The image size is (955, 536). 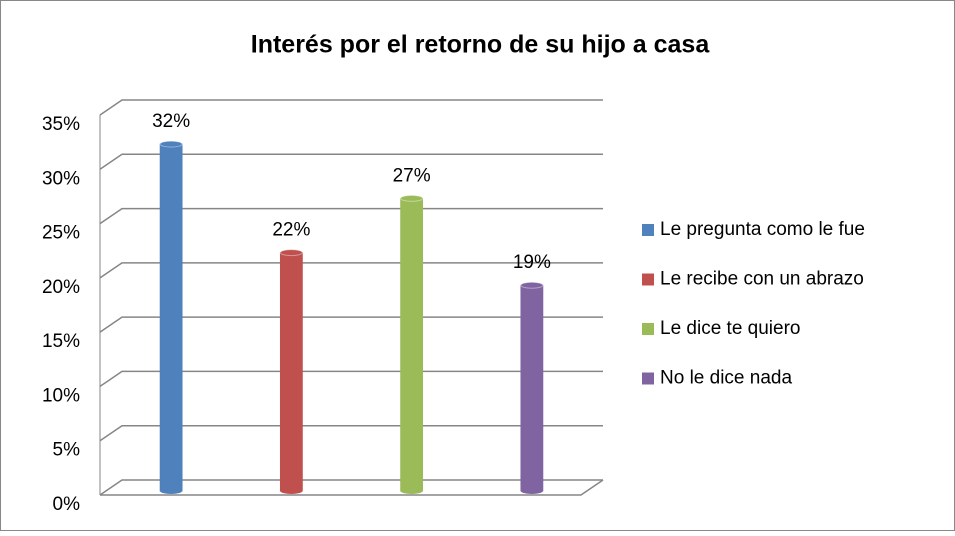 What do you see at coordinates (762, 279) in the screenshot?
I see `legend-label: Le recibe con un abrazo` at bounding box center [762, 279].